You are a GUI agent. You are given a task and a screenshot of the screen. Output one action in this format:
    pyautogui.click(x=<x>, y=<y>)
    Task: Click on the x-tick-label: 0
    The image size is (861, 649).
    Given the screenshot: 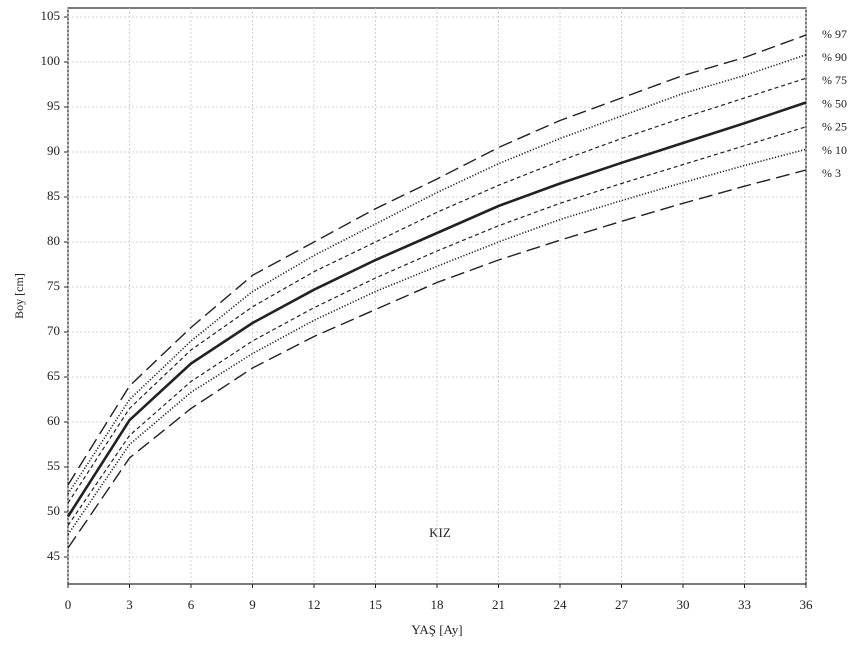 What is the action you would take?
    pyautogui.click(x=68, y=604)
    